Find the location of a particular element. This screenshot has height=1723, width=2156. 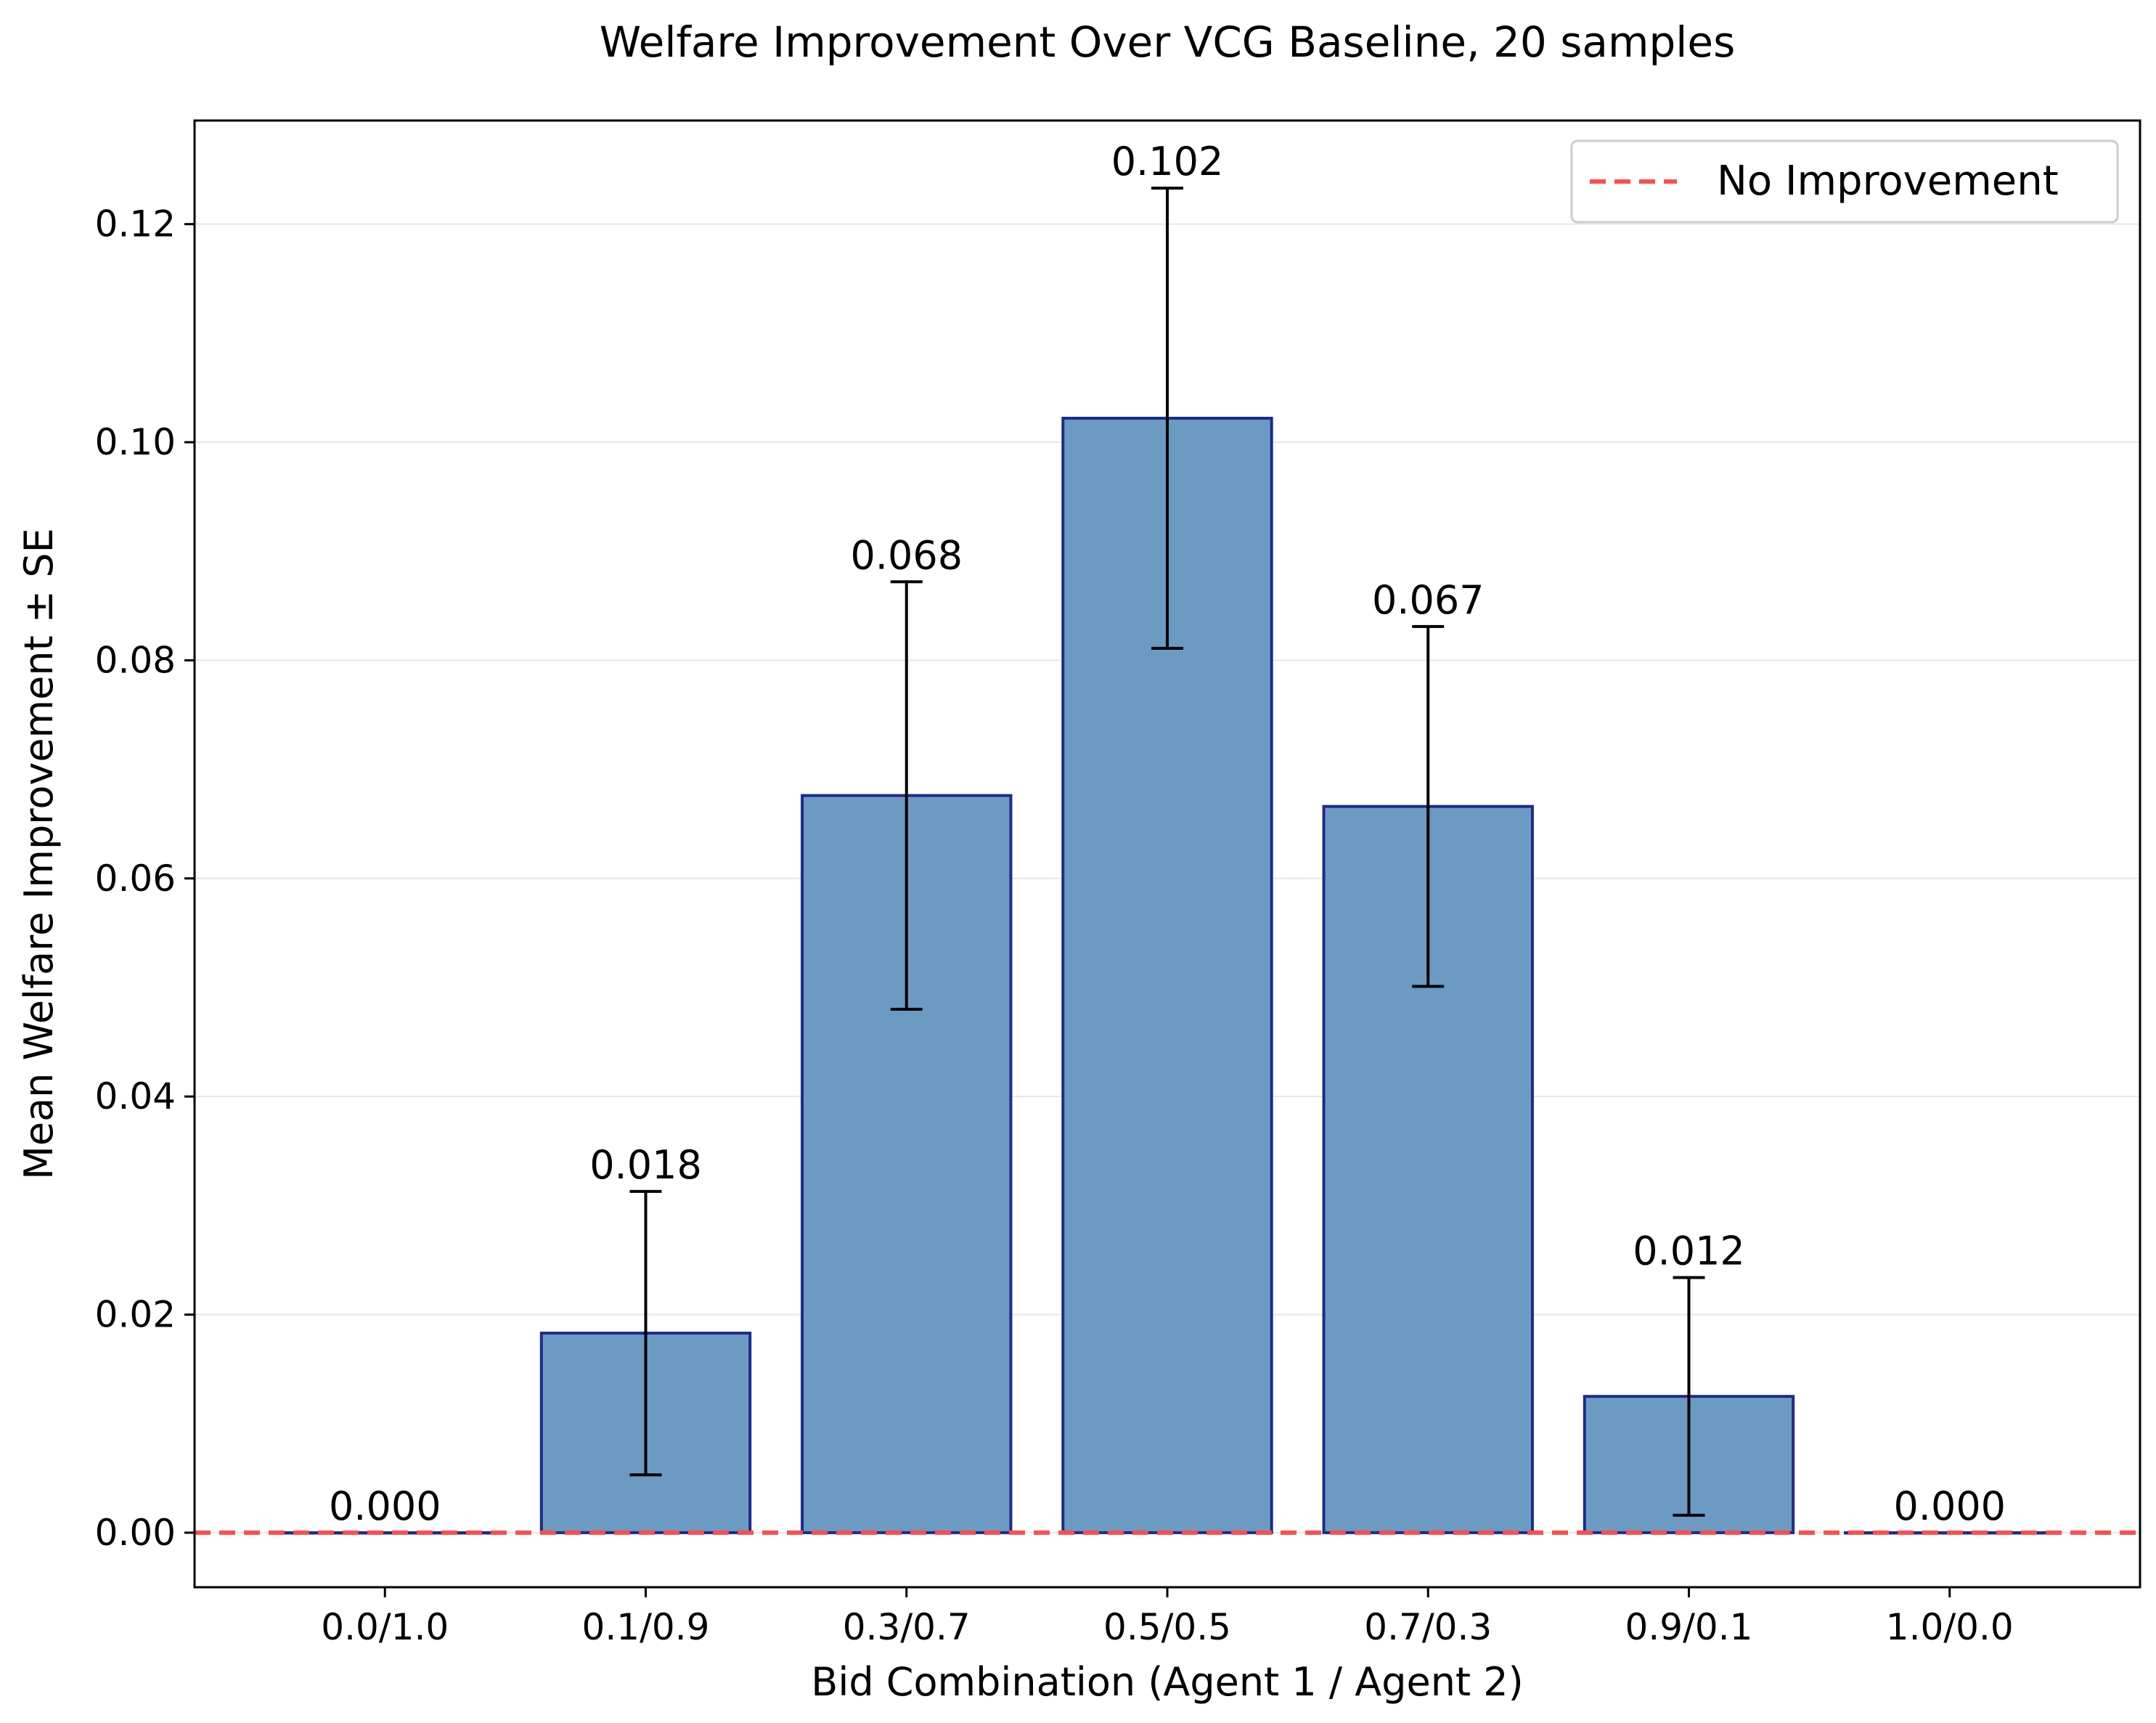

y-tick-label: 0.04 is located at coordinates (136, 1096).